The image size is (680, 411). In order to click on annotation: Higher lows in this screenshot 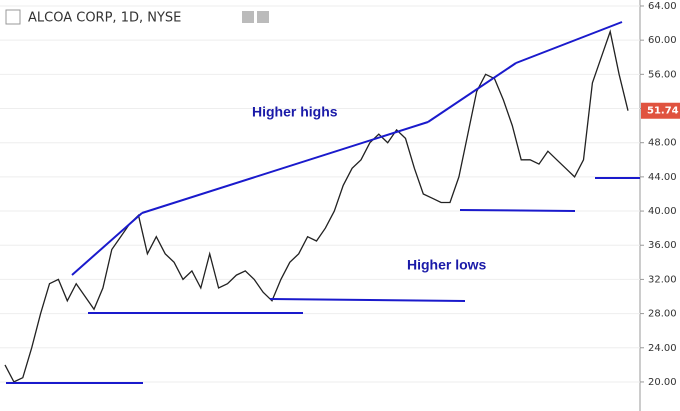, I will do `click(447, 265)`.